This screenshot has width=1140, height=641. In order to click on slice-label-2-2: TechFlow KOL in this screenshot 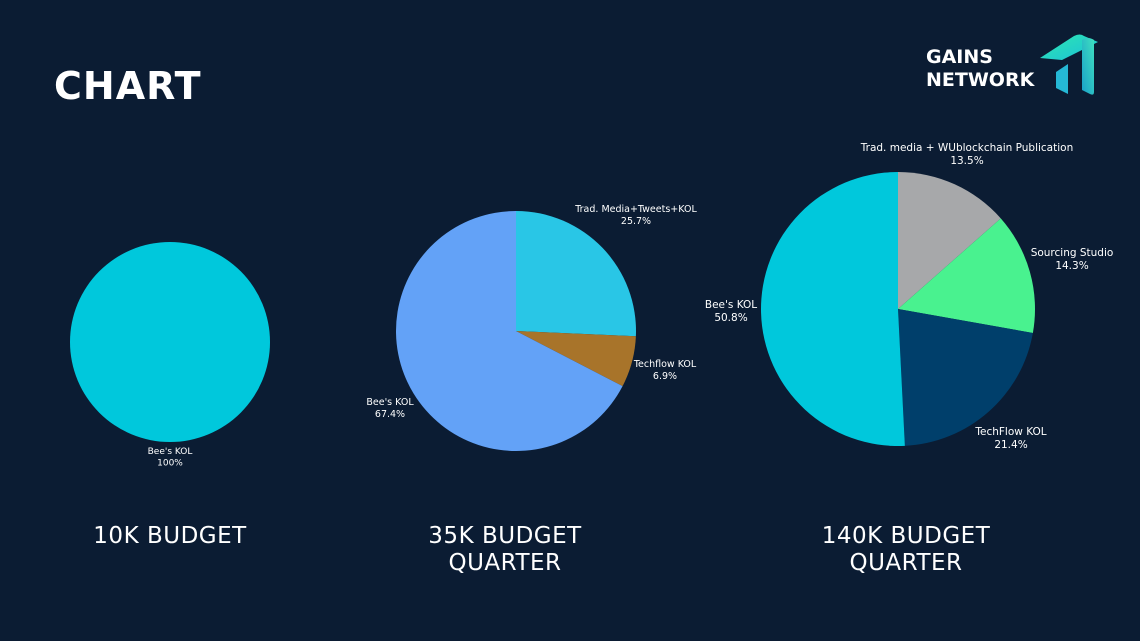, I will do `click(1010, 432)`.